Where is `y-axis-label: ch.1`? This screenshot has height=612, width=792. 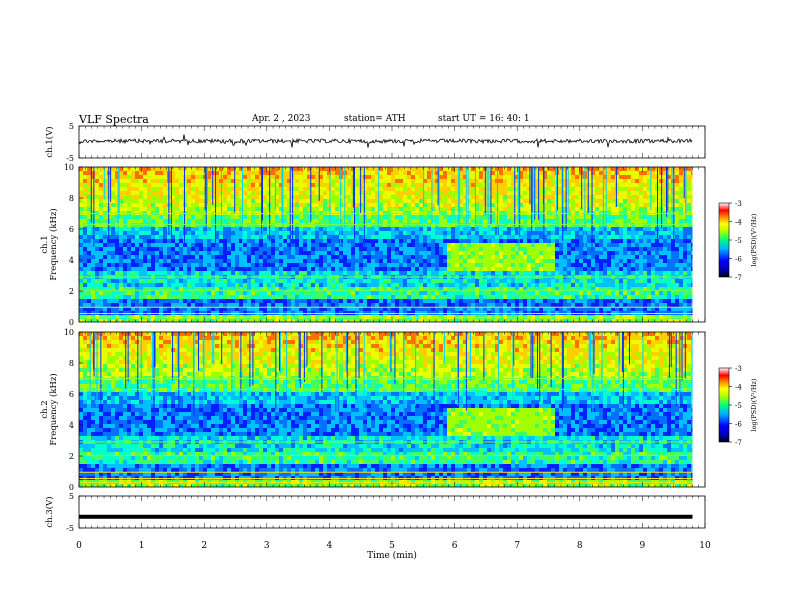
y-axis-label: ch.1 is located at coordinates (45, 244).